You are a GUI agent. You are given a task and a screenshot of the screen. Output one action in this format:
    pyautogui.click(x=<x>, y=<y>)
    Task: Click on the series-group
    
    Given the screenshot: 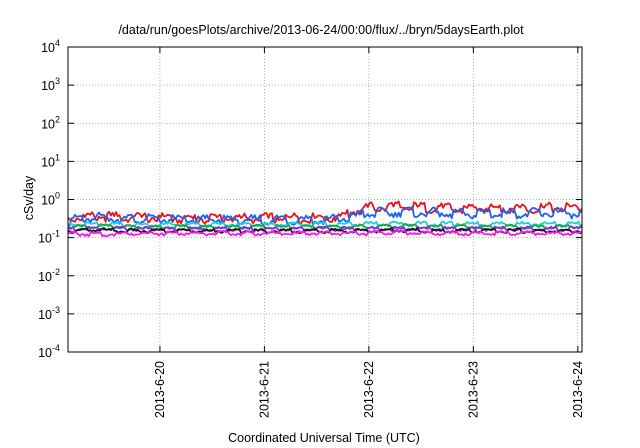 What is the action you would take?
    pyautogui.click(x=325, y=219)
    